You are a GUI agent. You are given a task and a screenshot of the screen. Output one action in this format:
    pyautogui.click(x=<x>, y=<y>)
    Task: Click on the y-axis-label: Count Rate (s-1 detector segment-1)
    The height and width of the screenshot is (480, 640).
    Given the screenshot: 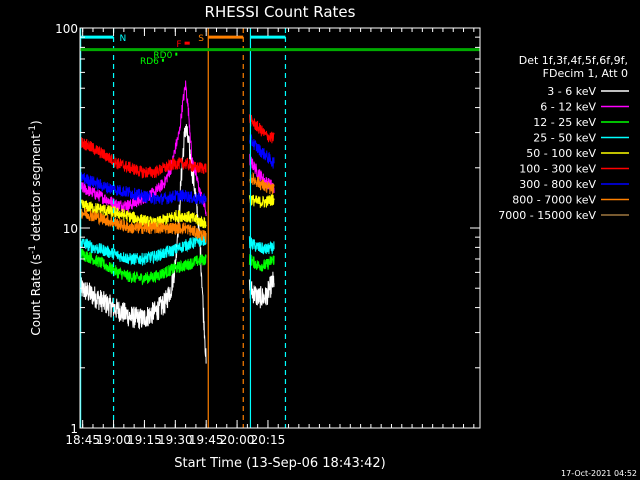 What is the action you would take?
    pyautogui.click(x=35, y=227)
    